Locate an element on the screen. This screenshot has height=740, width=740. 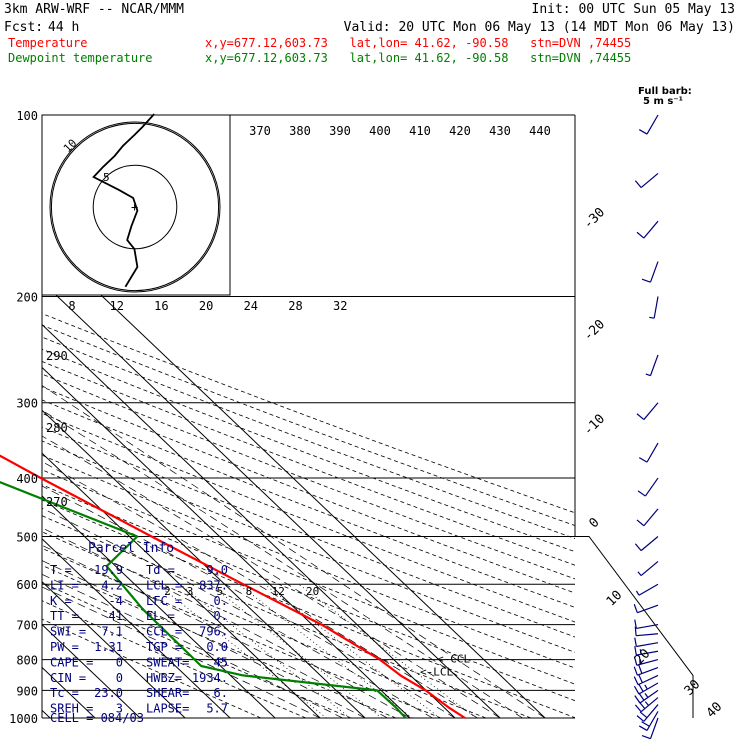
parcel-field-name: PW = is located at coordinates (64, 647).